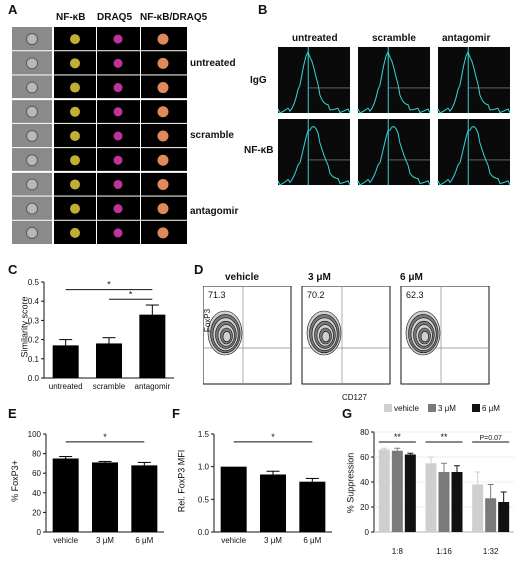 This screenshot has width=520, height=562. What do you see at coordinates (242, 277) in the screenshot?
I see `facs-col-vehicle: vehicle` at bounding box center [242, 277].